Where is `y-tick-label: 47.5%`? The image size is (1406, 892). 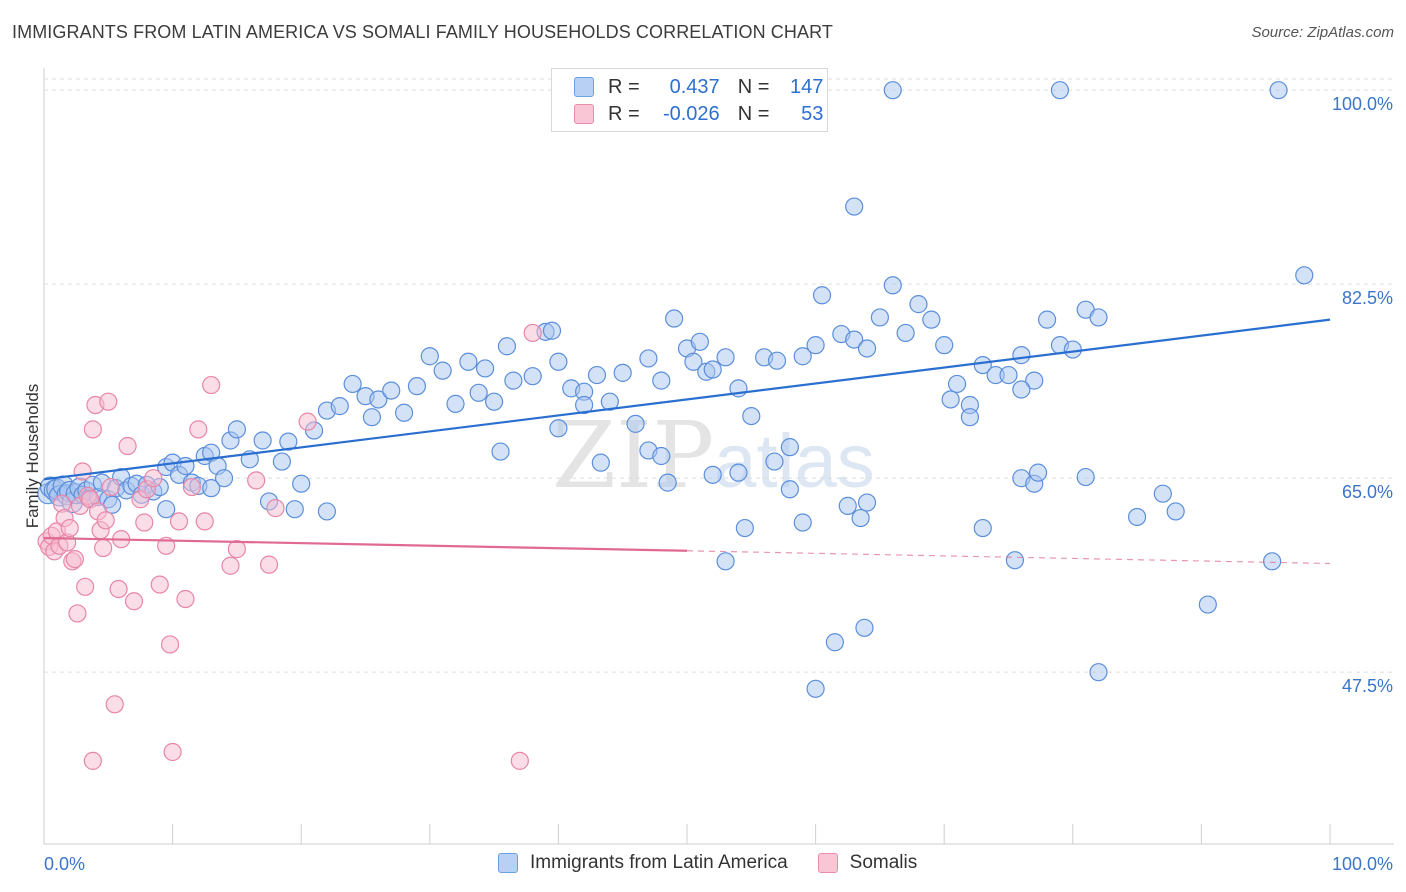
y-tick-label: 47.5% is located at coordinates (1367, 686).